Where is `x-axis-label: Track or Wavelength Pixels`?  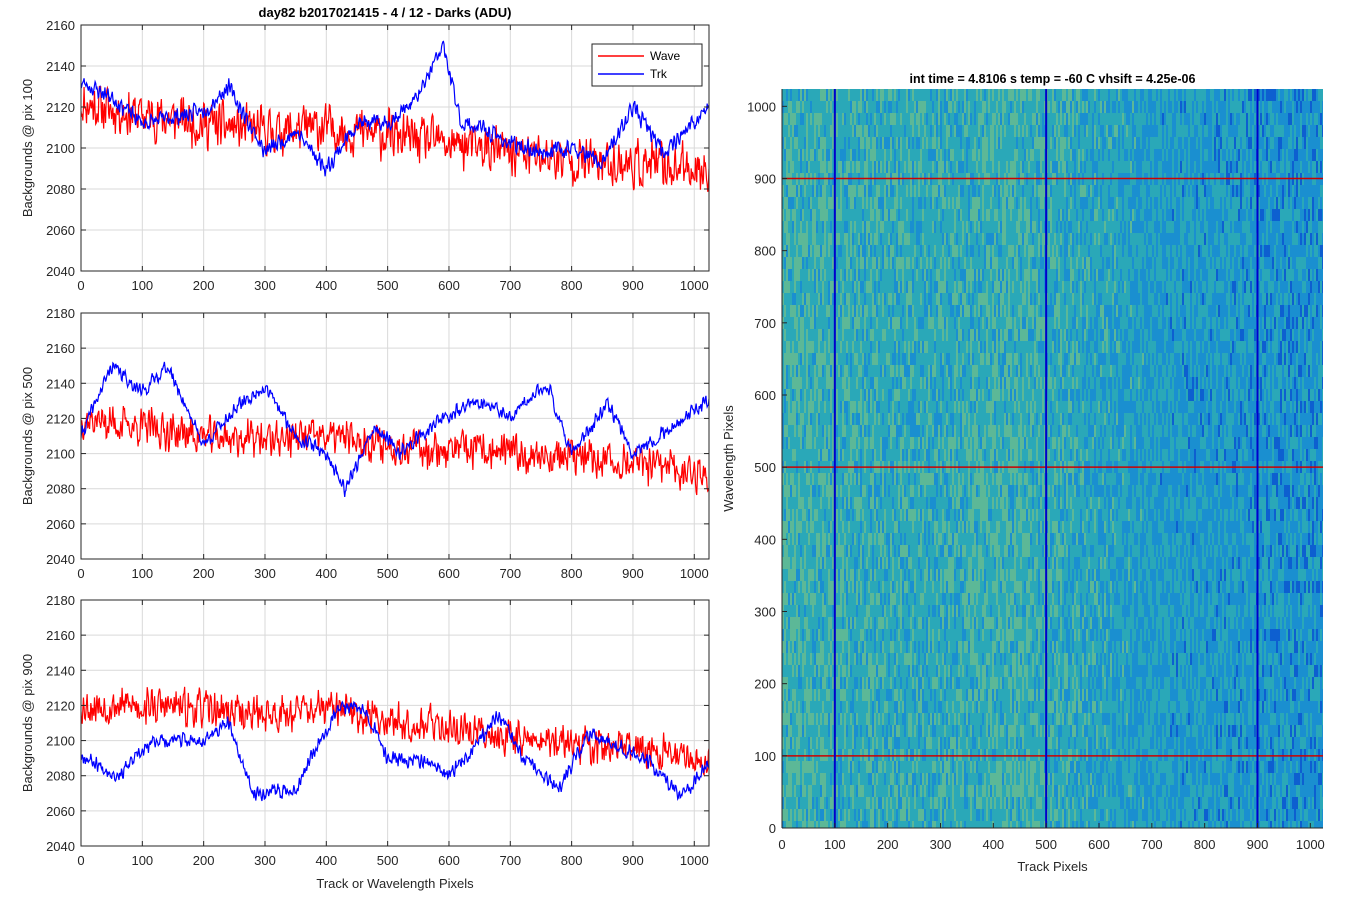
x-axis-label: Track or Wavelength Pixels is located at coordinates (395, 883).